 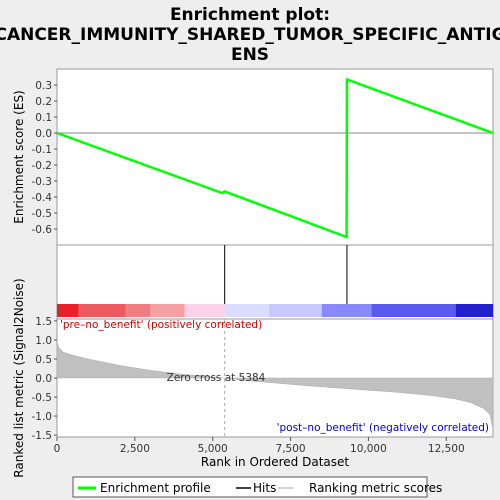 I want to click on legend-box, so click(x=250, y=487).